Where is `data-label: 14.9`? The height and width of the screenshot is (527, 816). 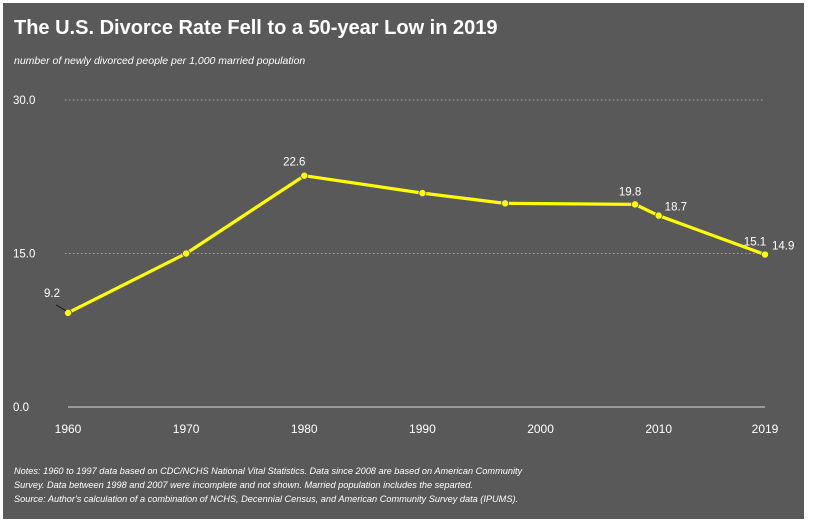
data-label: 14.9 is located at coordinates (783, 247).